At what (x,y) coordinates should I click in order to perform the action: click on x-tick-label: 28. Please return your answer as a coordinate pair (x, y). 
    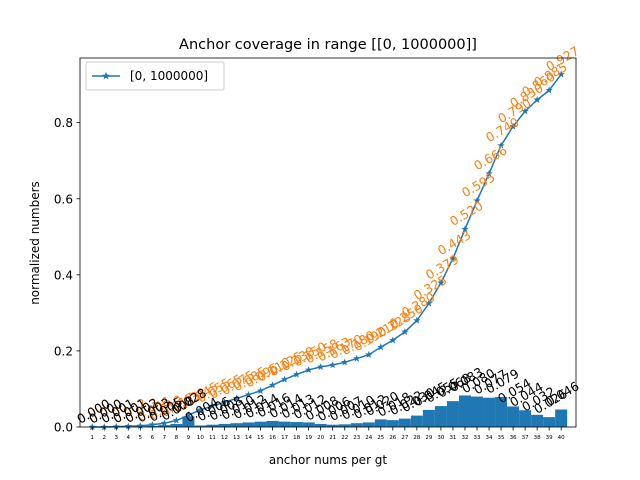
    Looking at the image, I should click on (416, 438).